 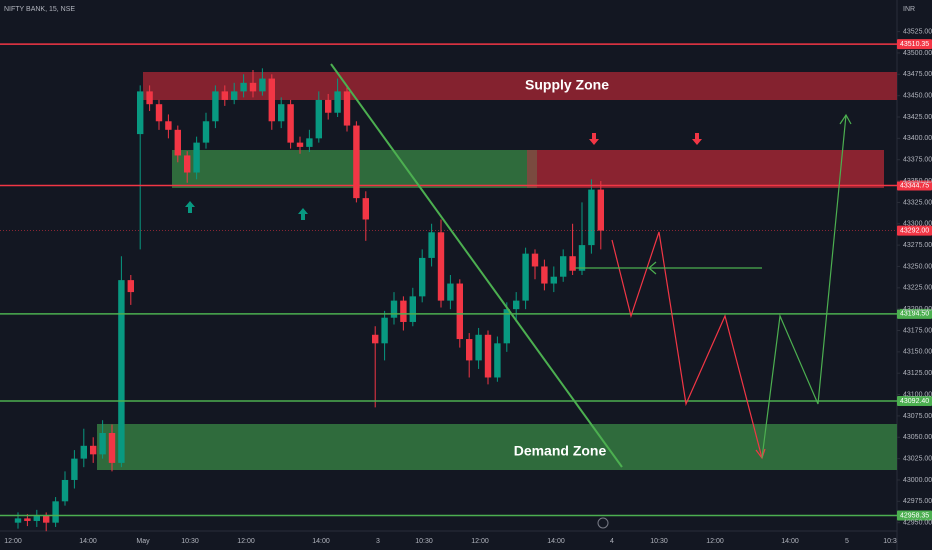 What do you see at coordinates (532, 169) in the screenshot?
I see `box-join` at bounding box center [532, 169].